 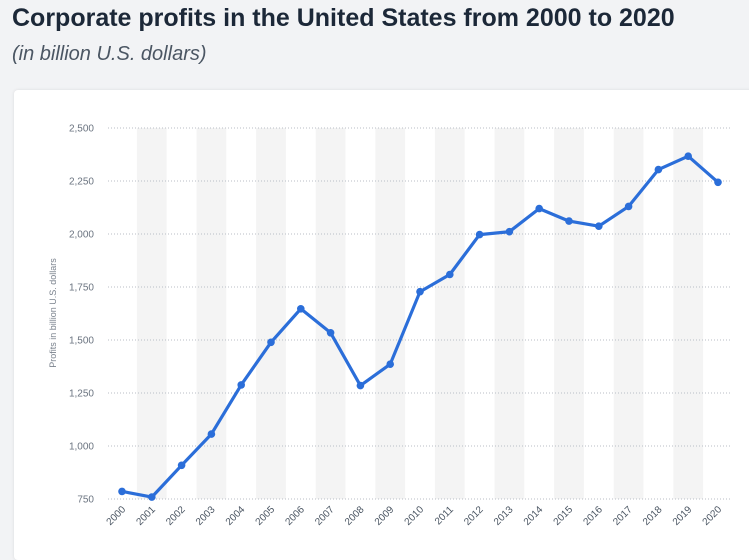 I want to click on data-point-2017, so click(x=628, y=206).